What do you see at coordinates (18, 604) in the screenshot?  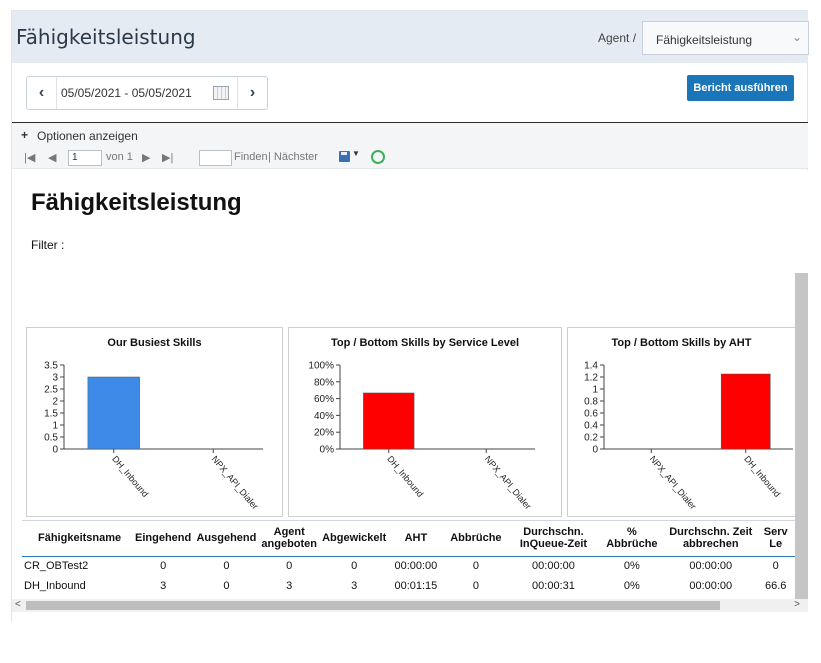 I see `scroll-left-icon: <` at bounding box center [18, 604].